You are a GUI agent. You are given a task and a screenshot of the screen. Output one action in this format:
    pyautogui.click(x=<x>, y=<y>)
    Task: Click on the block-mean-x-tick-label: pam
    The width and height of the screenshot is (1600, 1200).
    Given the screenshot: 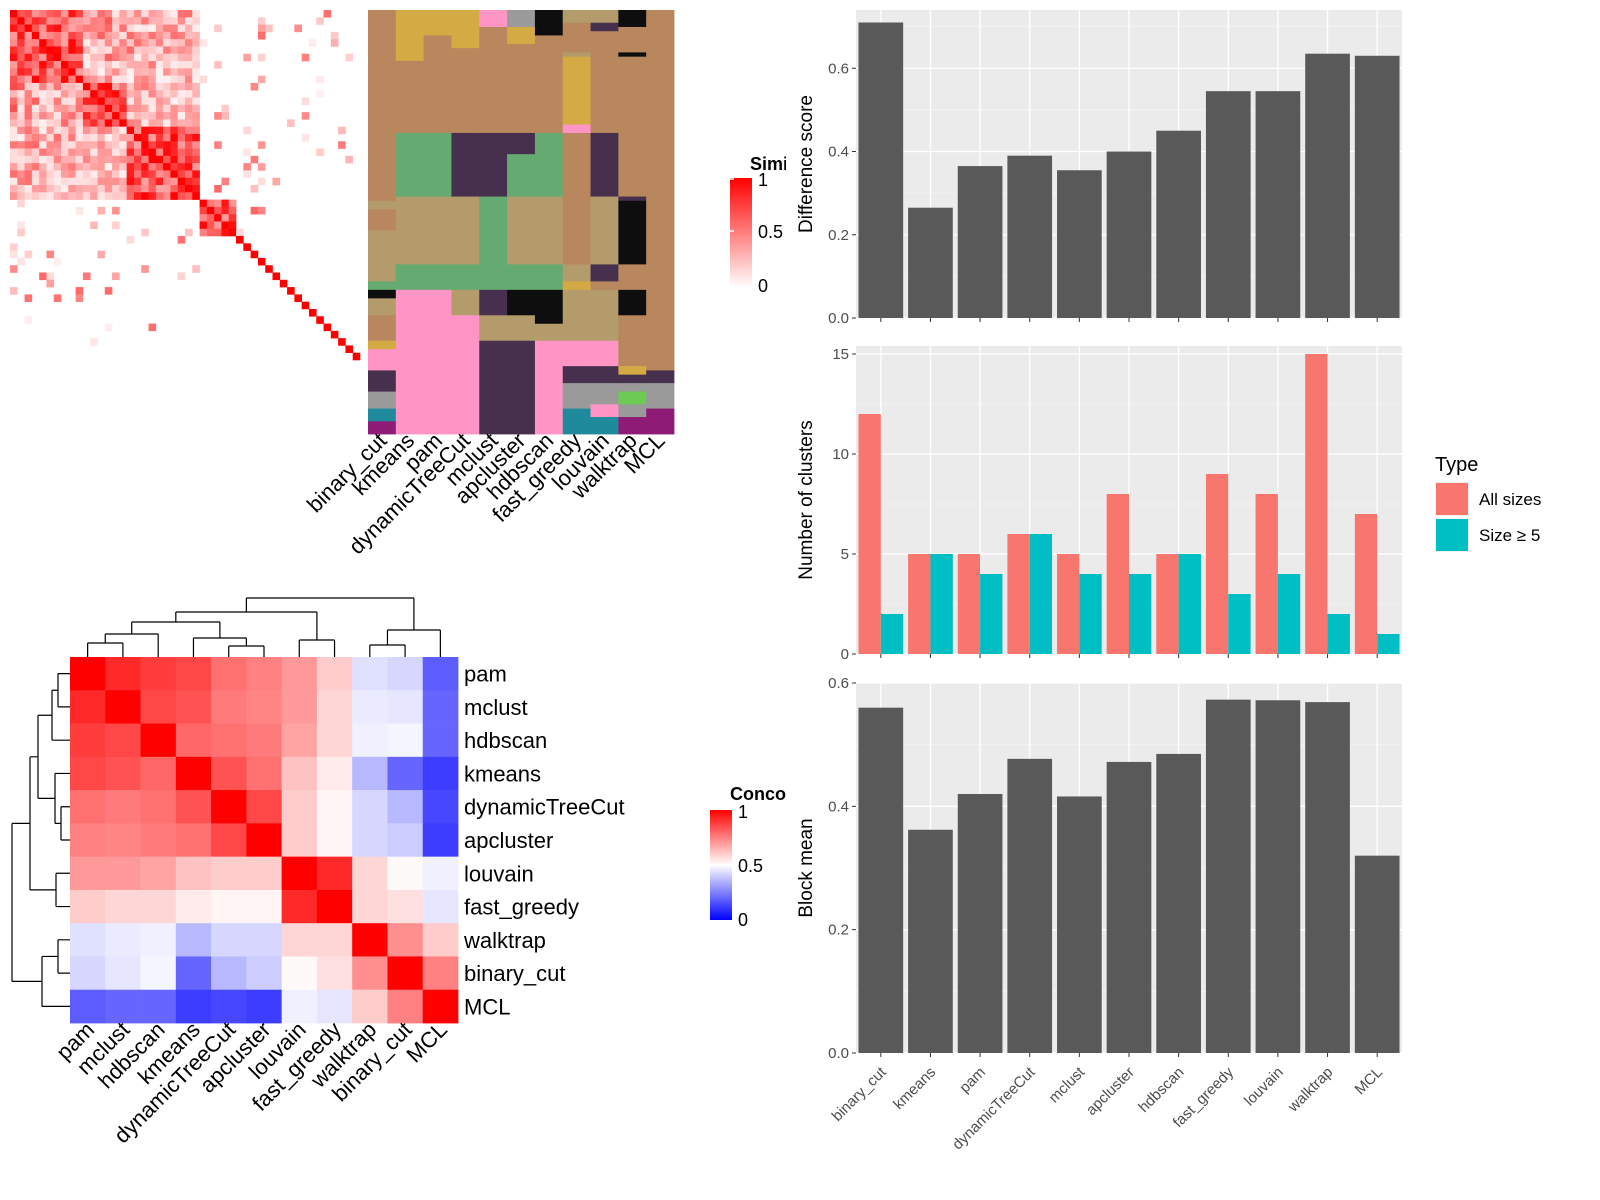 What is the action you would take?
    pyautogui.click(x=972, y=1080)
    